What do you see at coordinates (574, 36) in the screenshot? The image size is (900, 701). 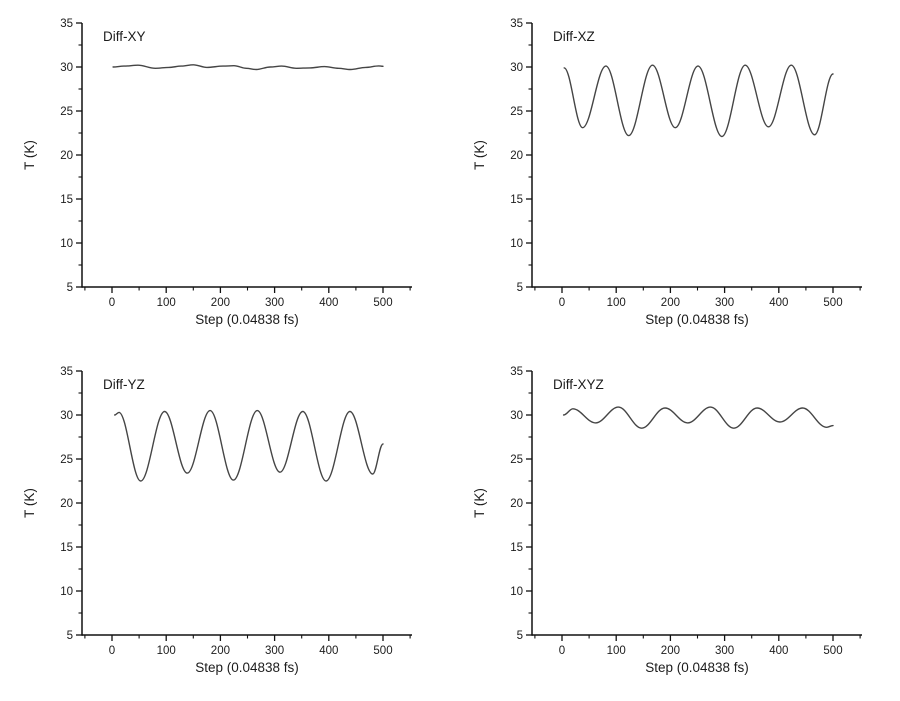 I see `panel-title: Diff-XZ` at bounding box center [574, 36].